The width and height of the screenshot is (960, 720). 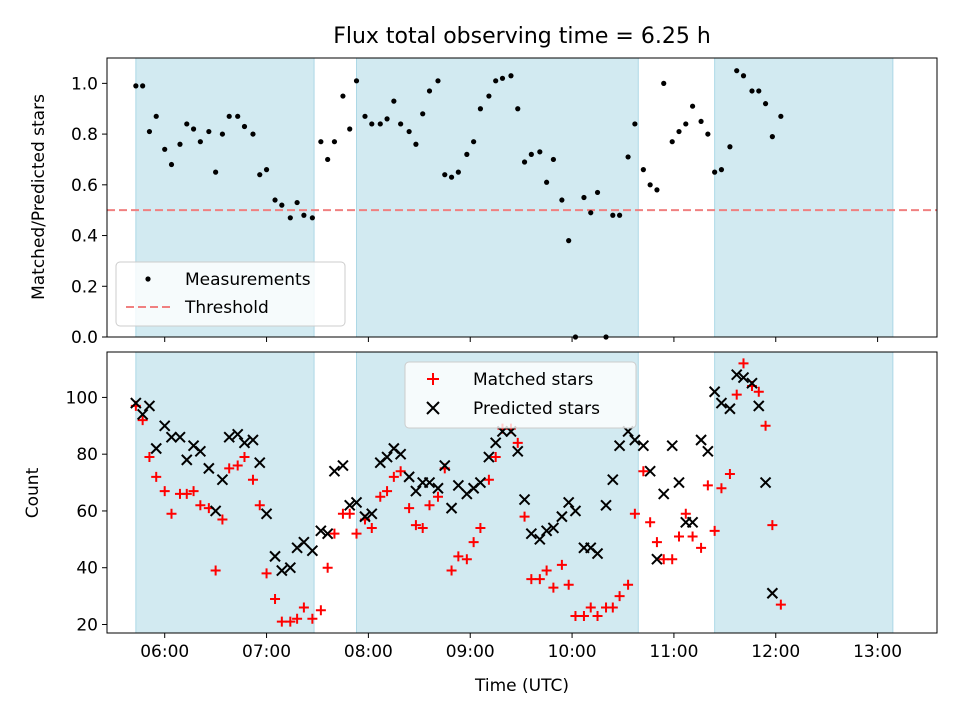 I want to click on x-tick-label: 10:00, so click(x=572, y=652).